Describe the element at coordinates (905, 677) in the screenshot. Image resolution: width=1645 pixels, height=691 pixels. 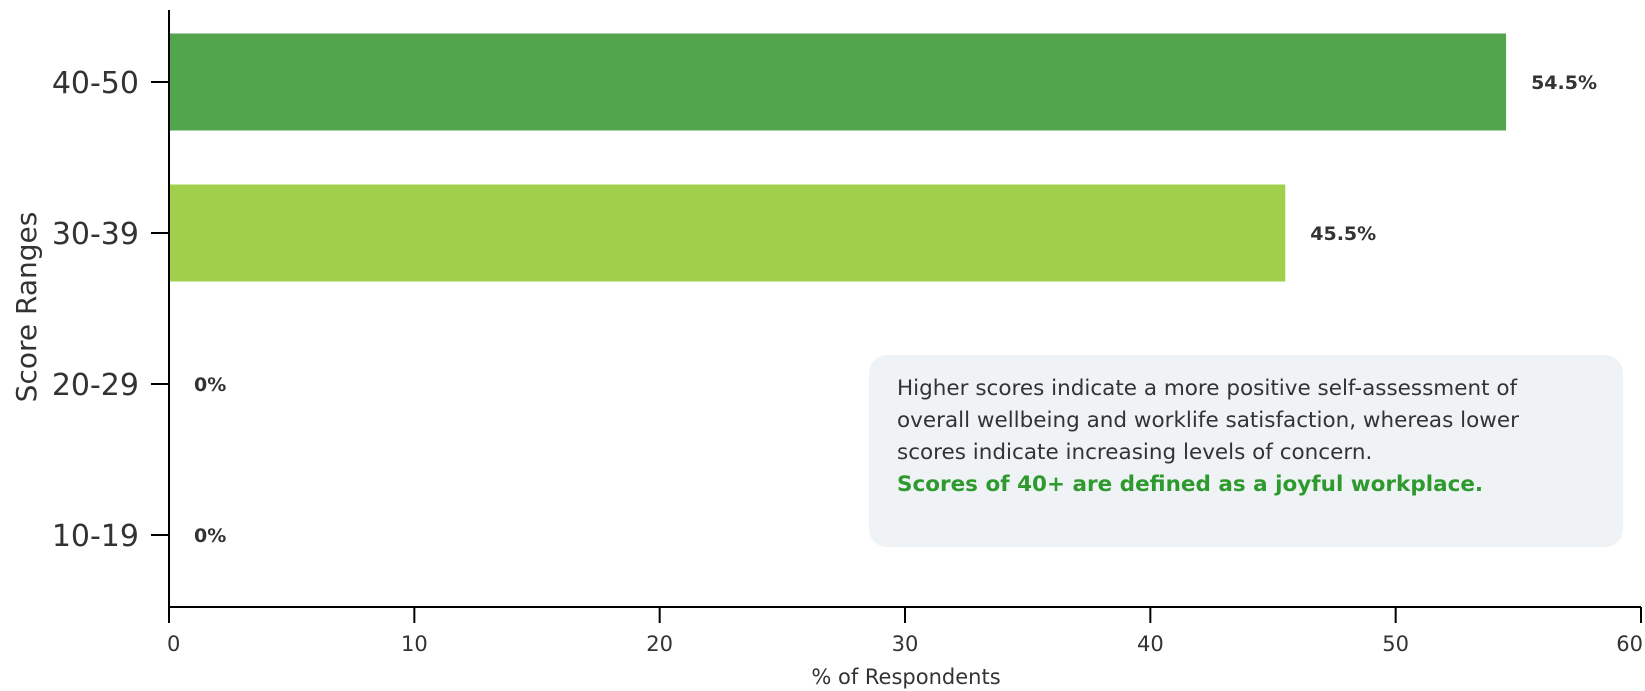
I see `x-axis-title: % of Respondents` at that location.